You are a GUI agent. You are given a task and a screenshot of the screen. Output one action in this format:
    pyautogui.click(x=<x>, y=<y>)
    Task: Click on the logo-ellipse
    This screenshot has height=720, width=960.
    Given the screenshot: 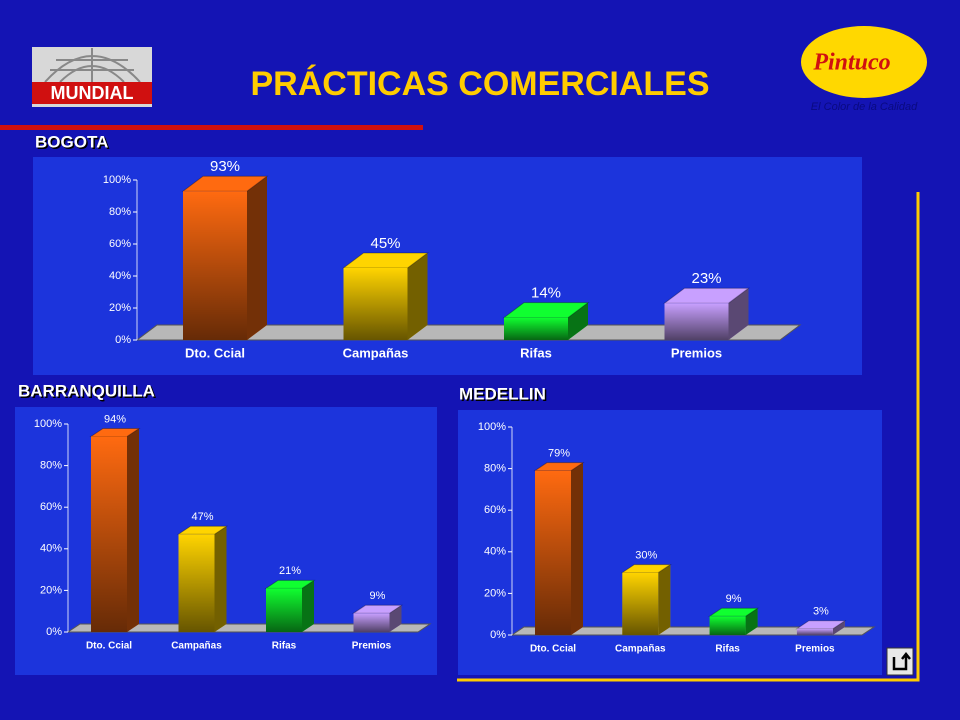 What is the action you would take?
    pyautogui.click(x=864, y=62)
    